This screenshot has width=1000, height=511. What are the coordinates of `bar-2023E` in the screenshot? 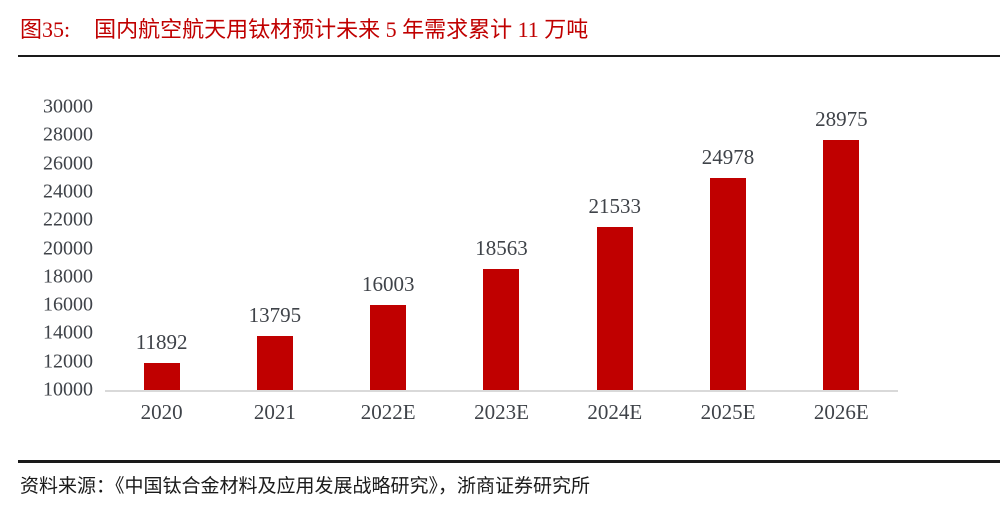 It's located at (501, 329).